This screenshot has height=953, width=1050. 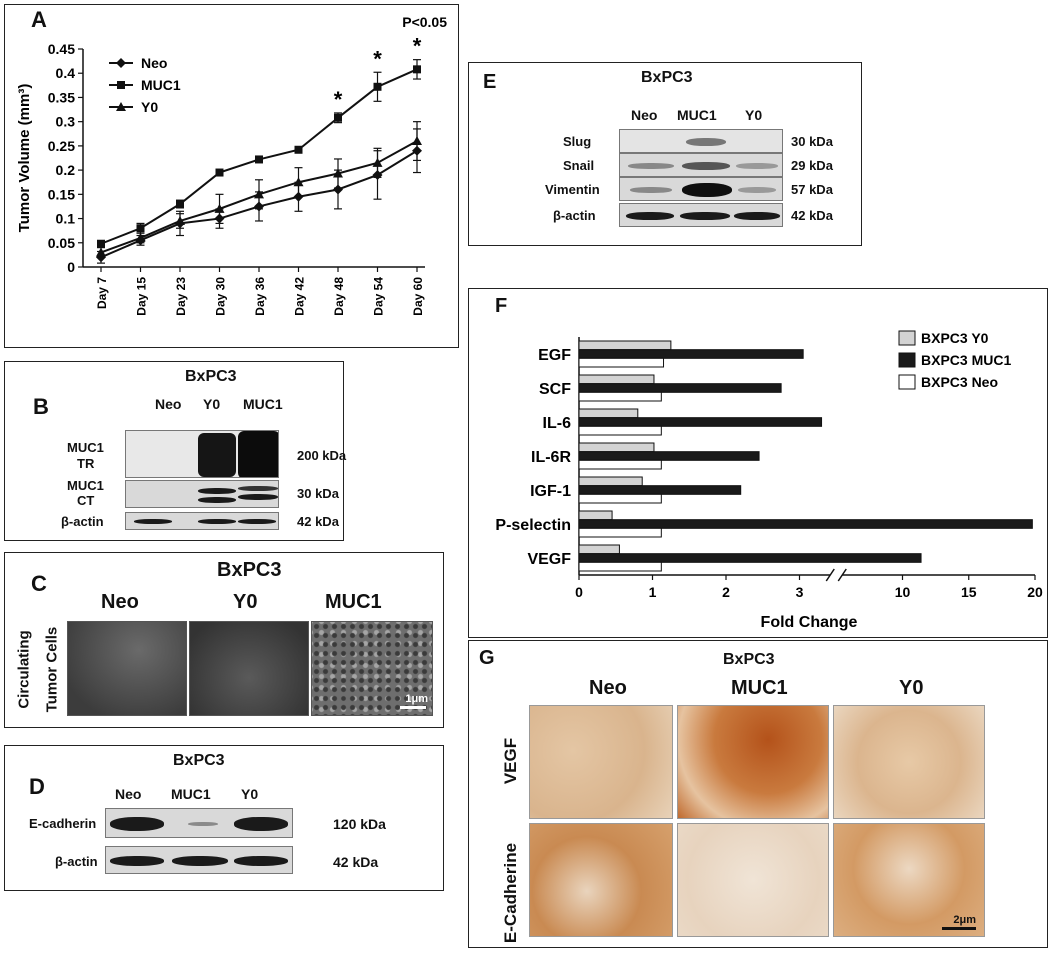 I want to click on x-tick-label: 10, so click(x=903, y=592).